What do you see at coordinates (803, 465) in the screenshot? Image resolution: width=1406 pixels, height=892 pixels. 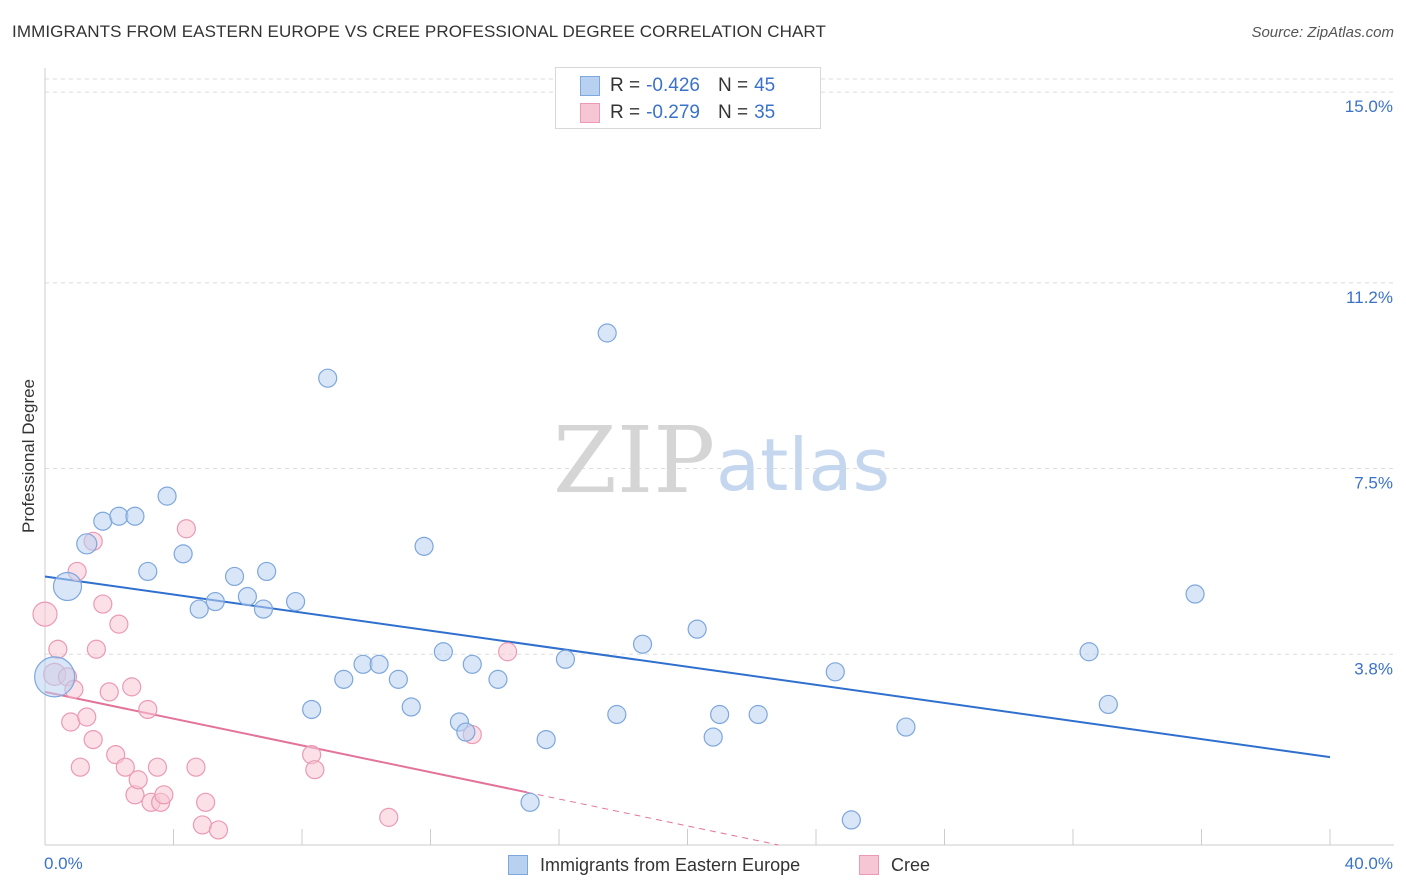 I see `watermark-atlas: atlas` at bounding box center [803, 465].